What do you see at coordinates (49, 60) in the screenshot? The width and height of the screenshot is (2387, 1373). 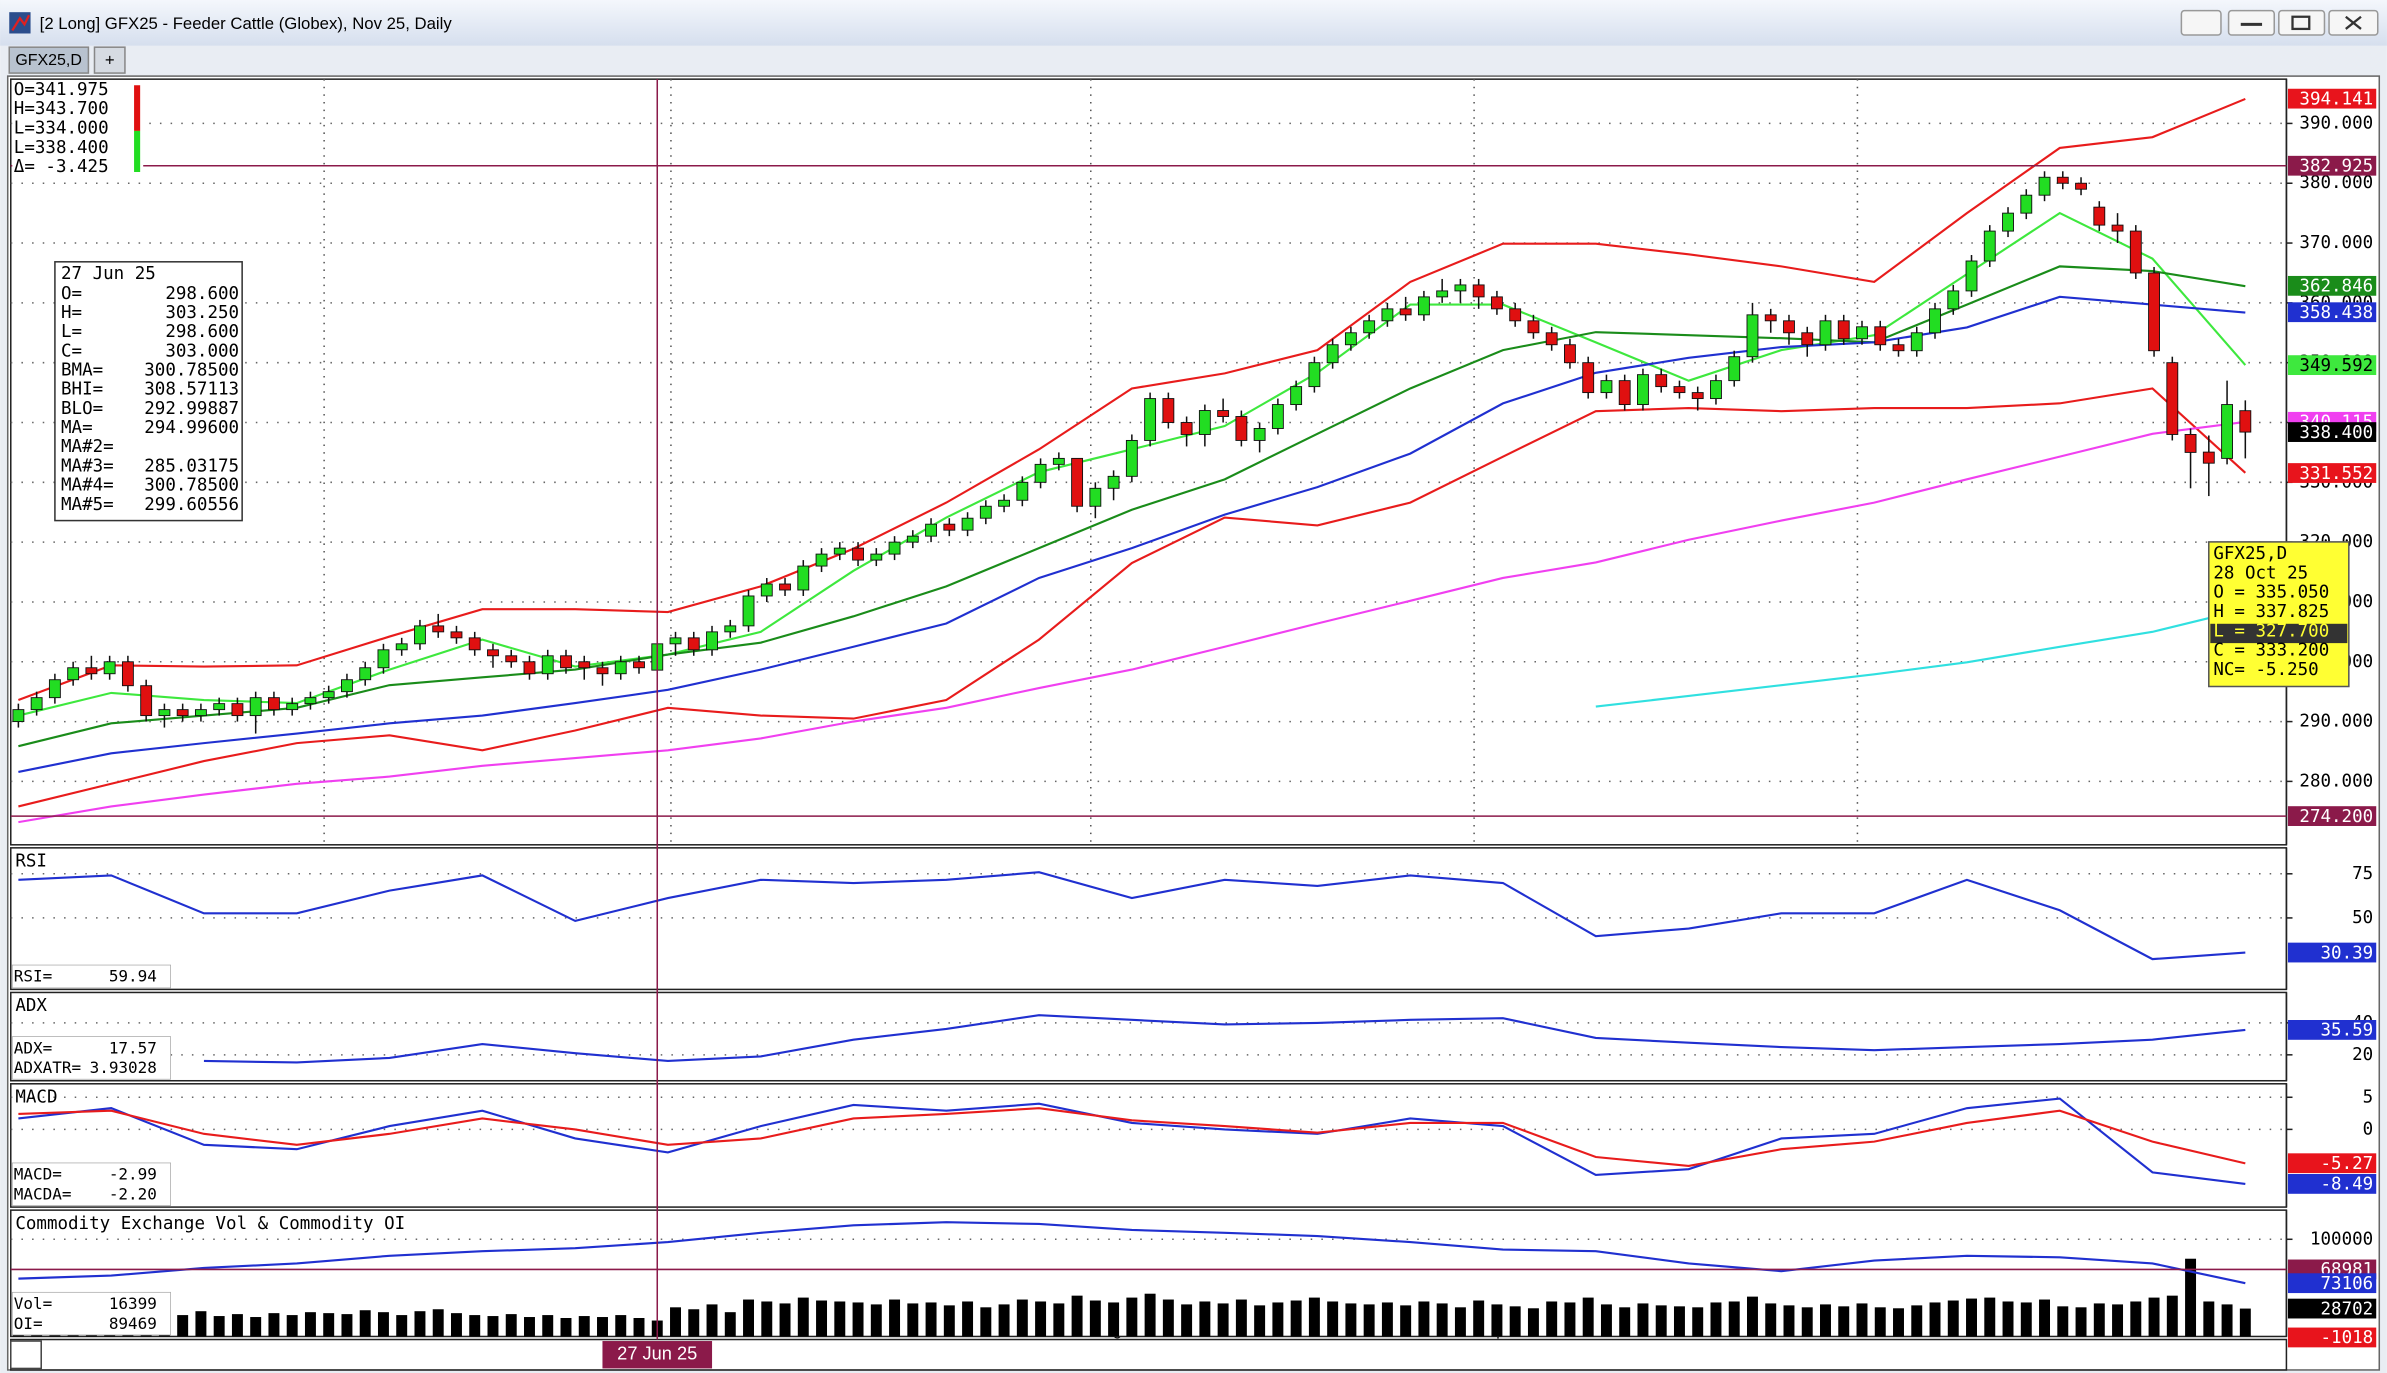 I see `symbol-tab` at bounding box center [49, 60].